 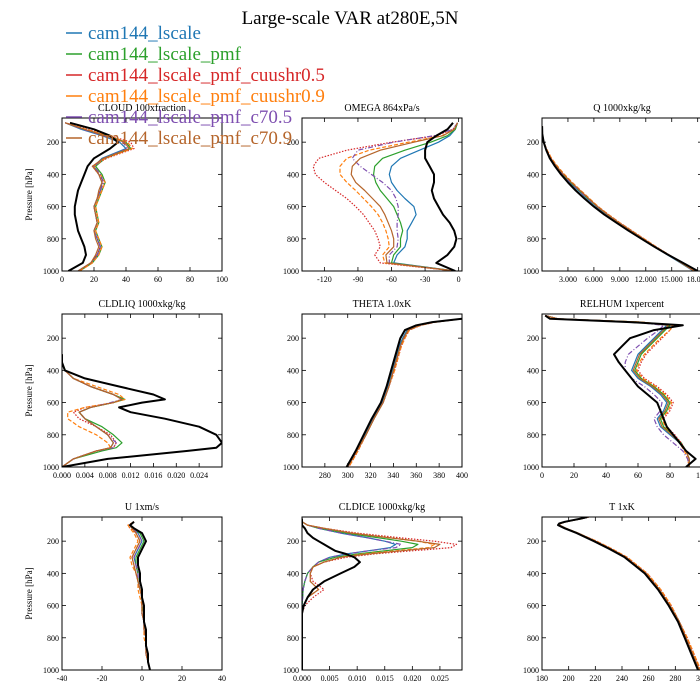 What do you see at coordinates (440, 678) in the screenshot?
I see `x-tick-label: 0.025` at bounding box center [440, 678].